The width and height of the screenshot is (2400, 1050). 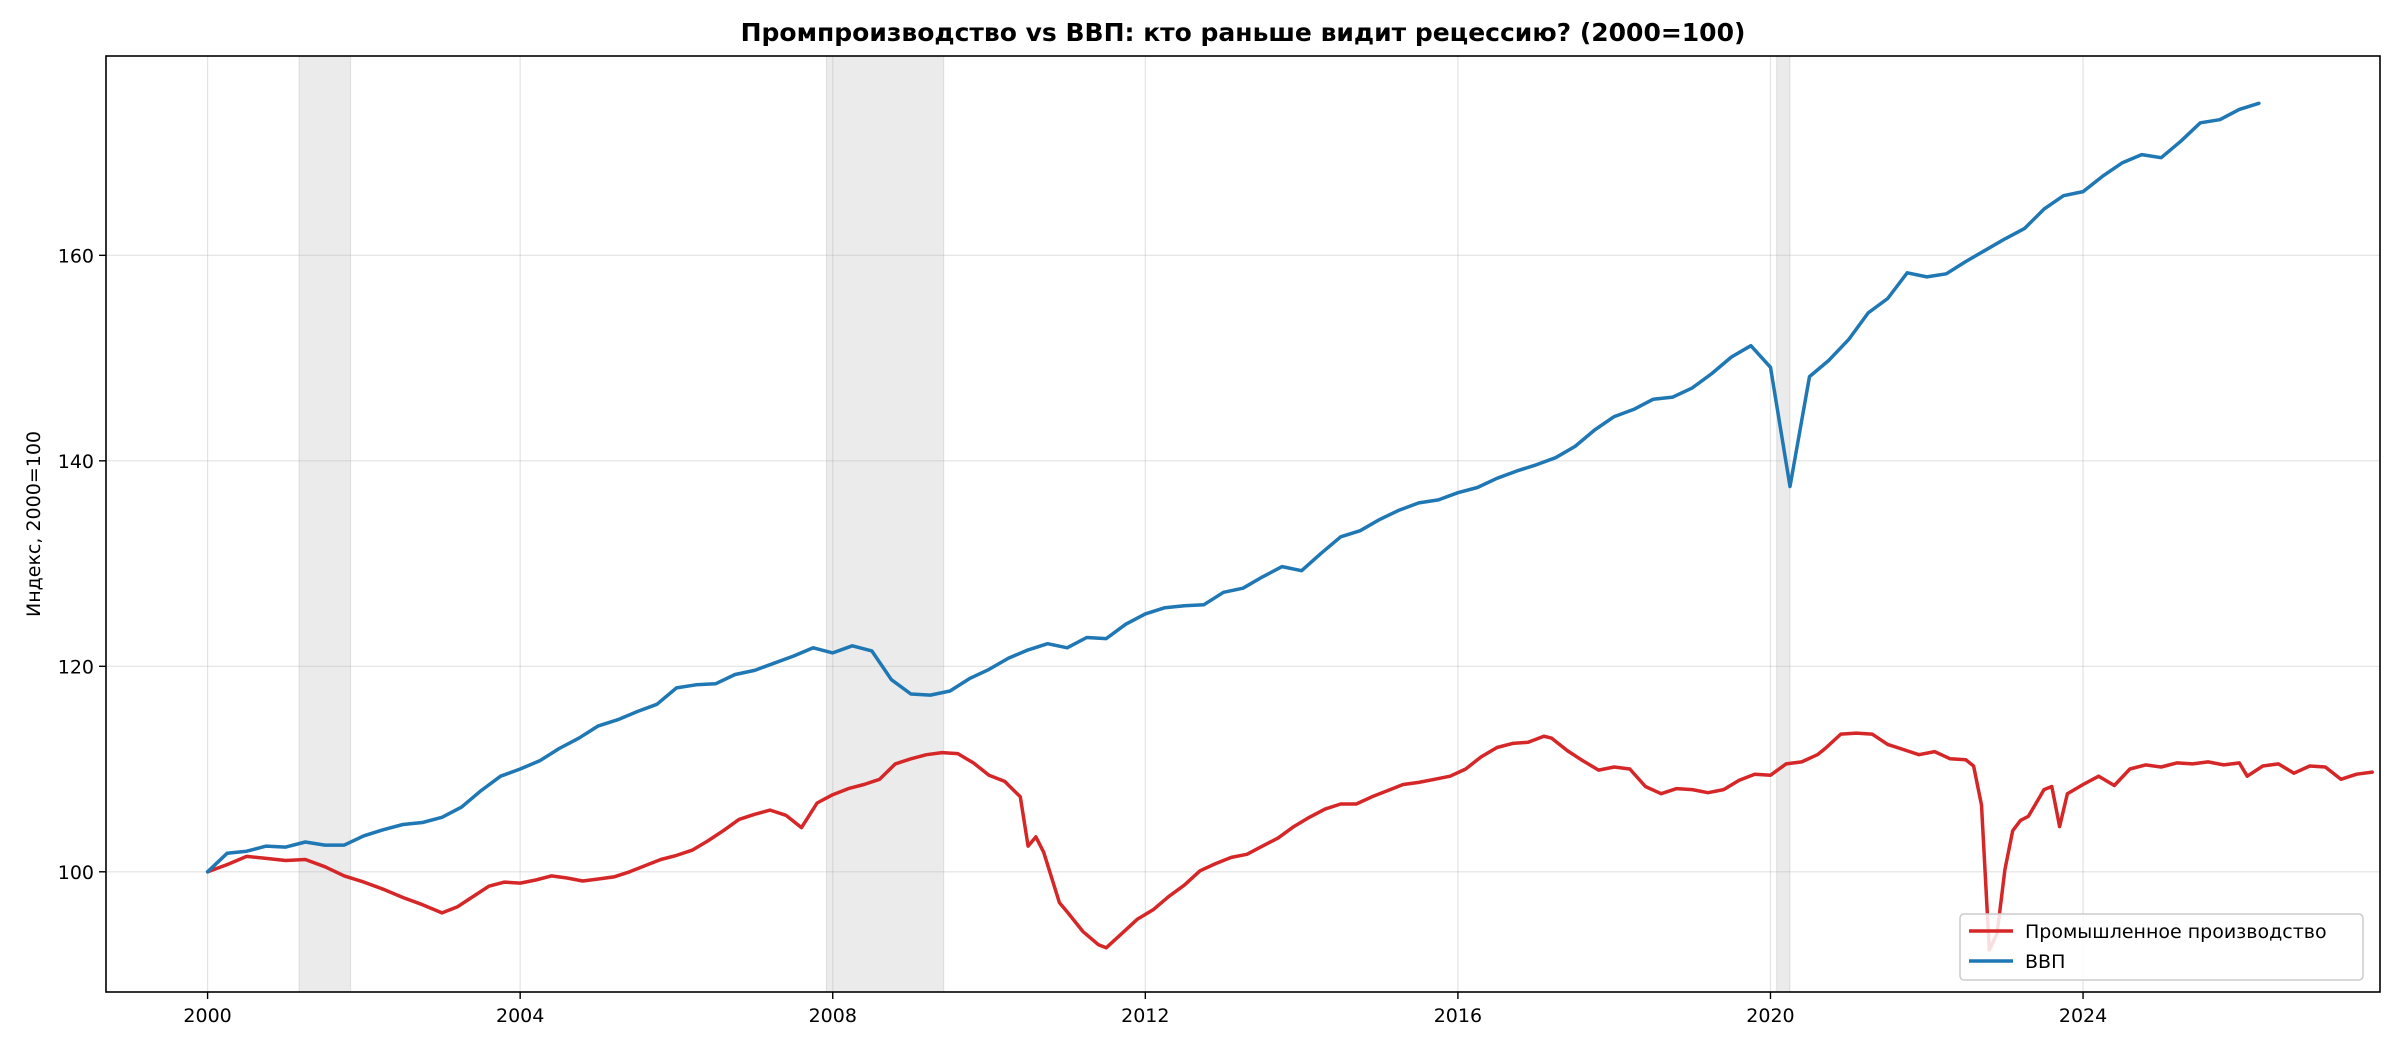 I want to click on y-tick-label: 160, so click(x=76, y=256).